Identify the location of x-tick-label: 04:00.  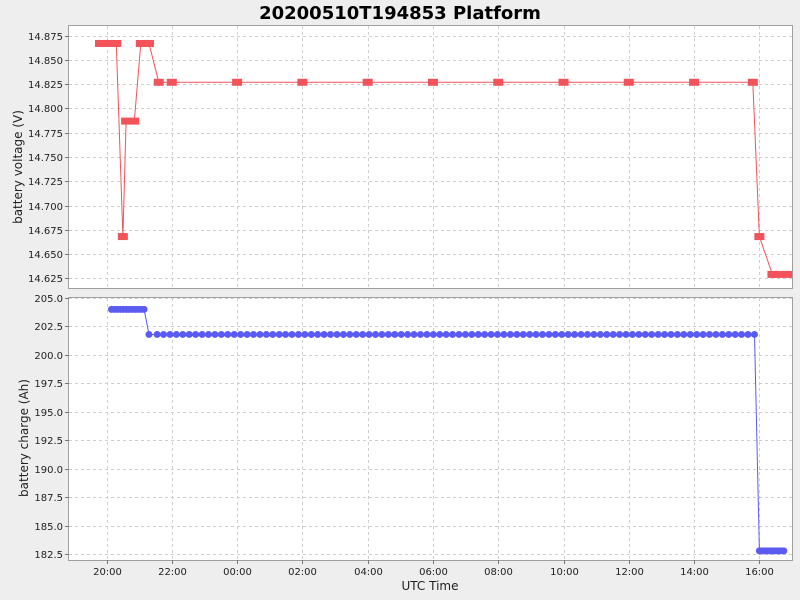
(368, 572).